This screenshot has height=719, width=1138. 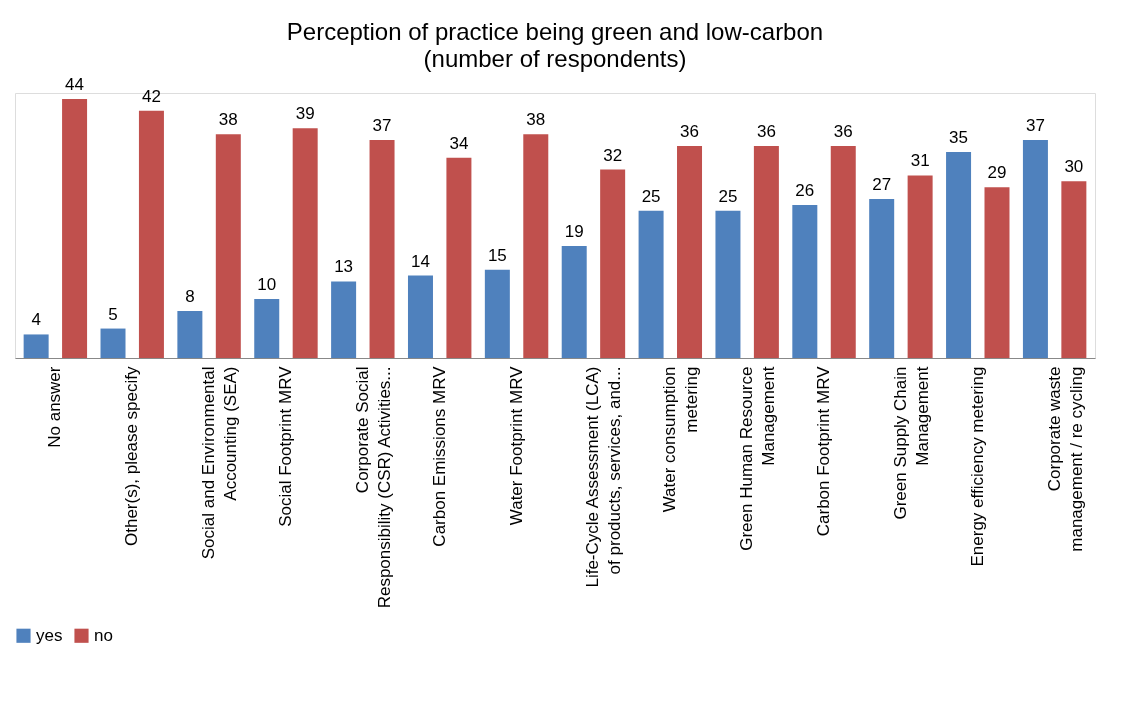 I want to click on data-label: 39, so click(x=305, y=114).